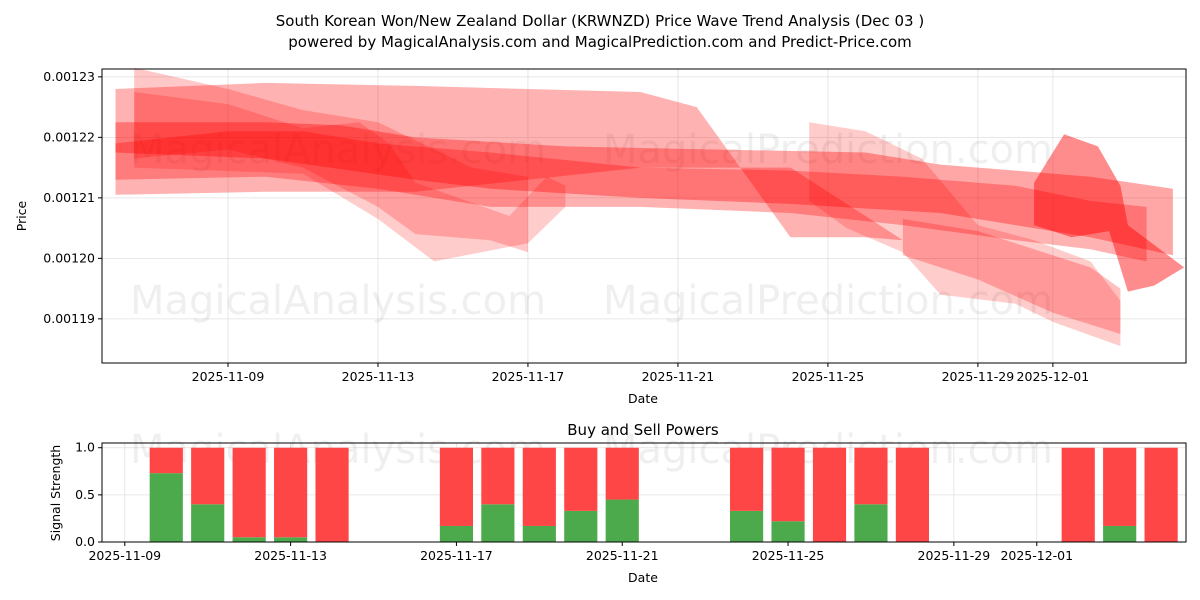 The image size is (1200, 600). What do you see at coordinates (69, 257) in the screenshot?
I see `y-tick-label: 0.00120` at bounding box center [69, 257].